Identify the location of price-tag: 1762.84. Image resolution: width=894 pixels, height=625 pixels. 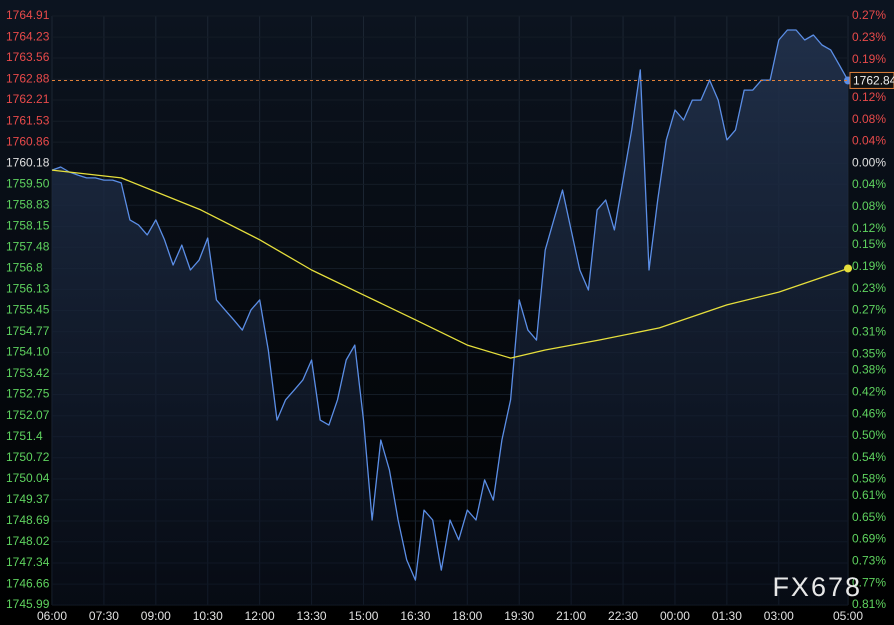
(873, 81).